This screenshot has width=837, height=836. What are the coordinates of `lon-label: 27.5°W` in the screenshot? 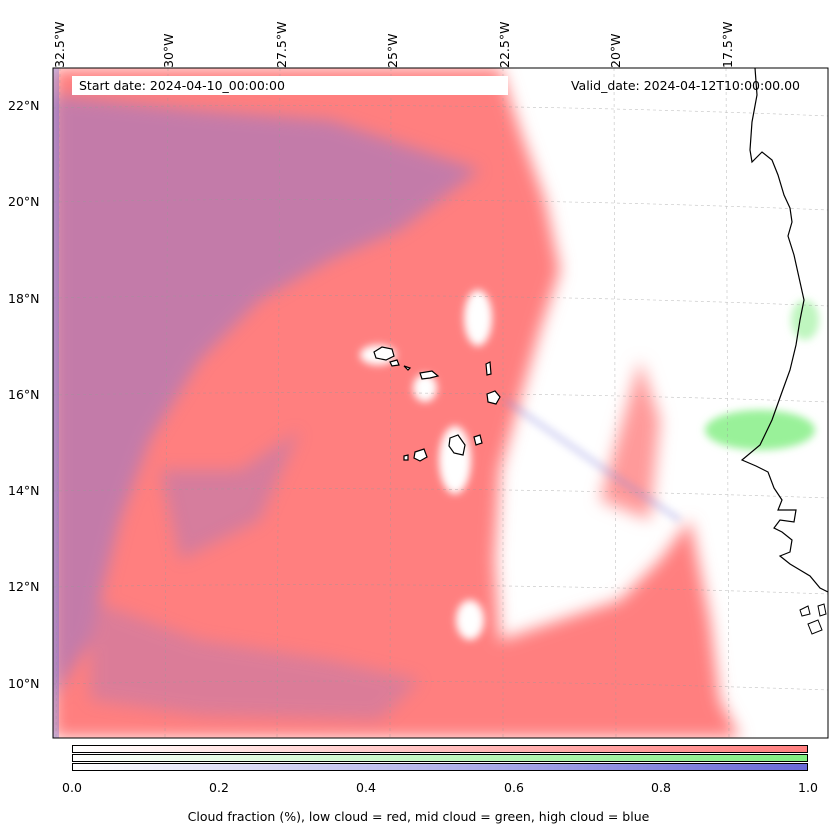 It's located at (281, 44).